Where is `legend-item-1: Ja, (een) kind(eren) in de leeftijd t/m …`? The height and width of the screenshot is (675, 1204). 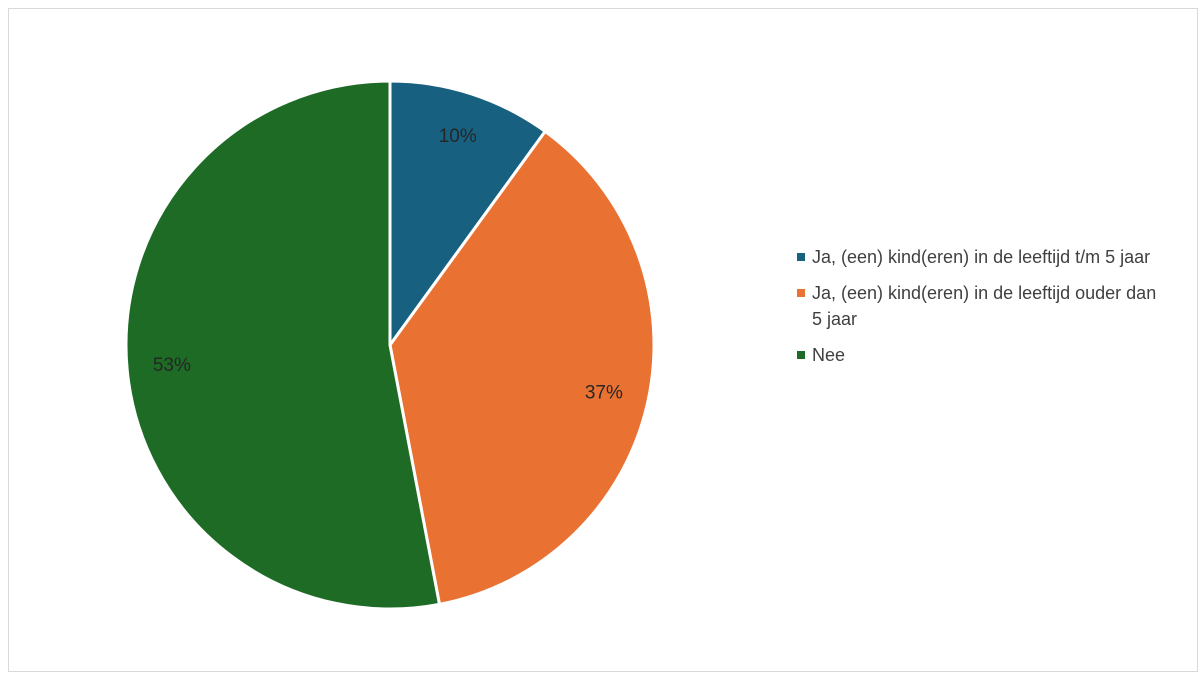
legend-item-1: Ja, (een) kind(eren) in de leeftijd t/m … is located at coordinates (997, 257).